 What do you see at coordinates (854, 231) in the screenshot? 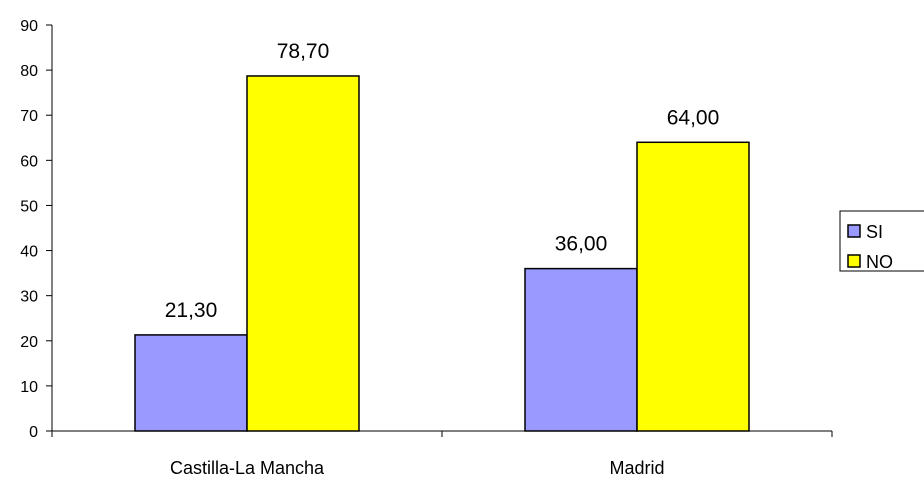
I see `legend-swatch-si` at bounding box center [854, 231].